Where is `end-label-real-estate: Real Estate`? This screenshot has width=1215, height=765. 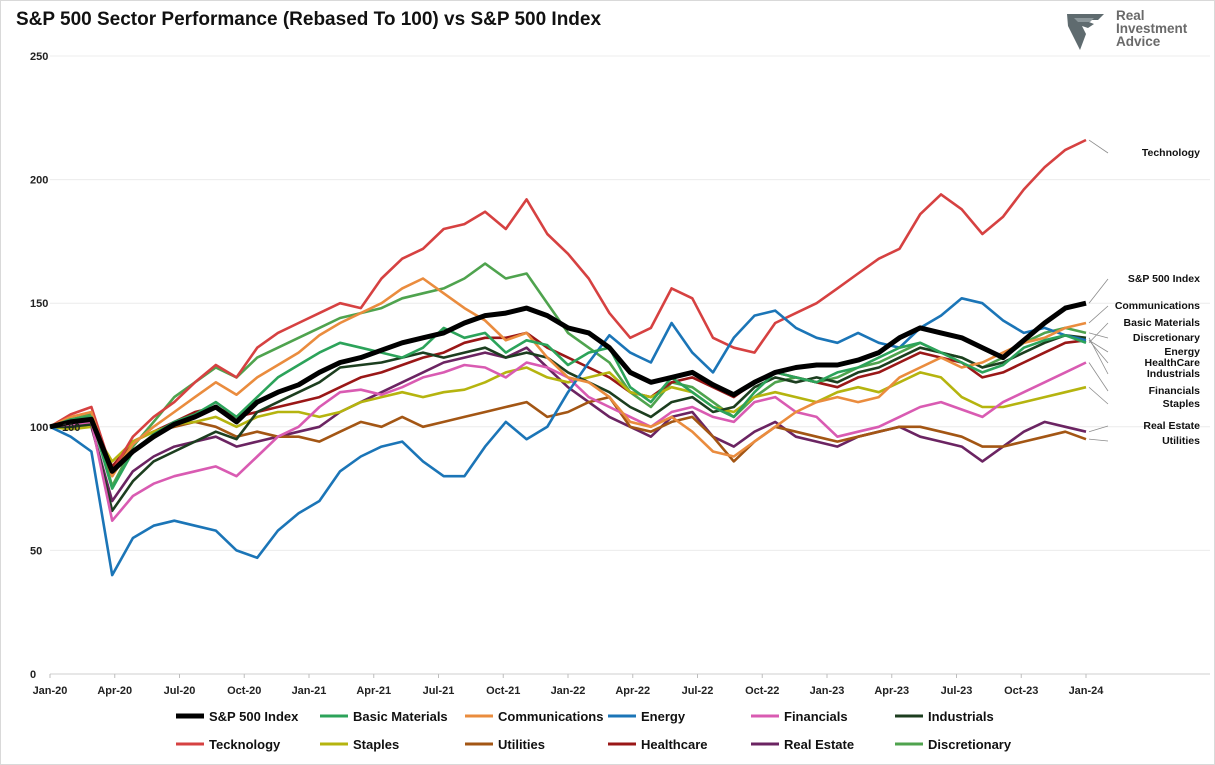
end-label-real-estate: Real Estate is located at coordinates (1171, 426).